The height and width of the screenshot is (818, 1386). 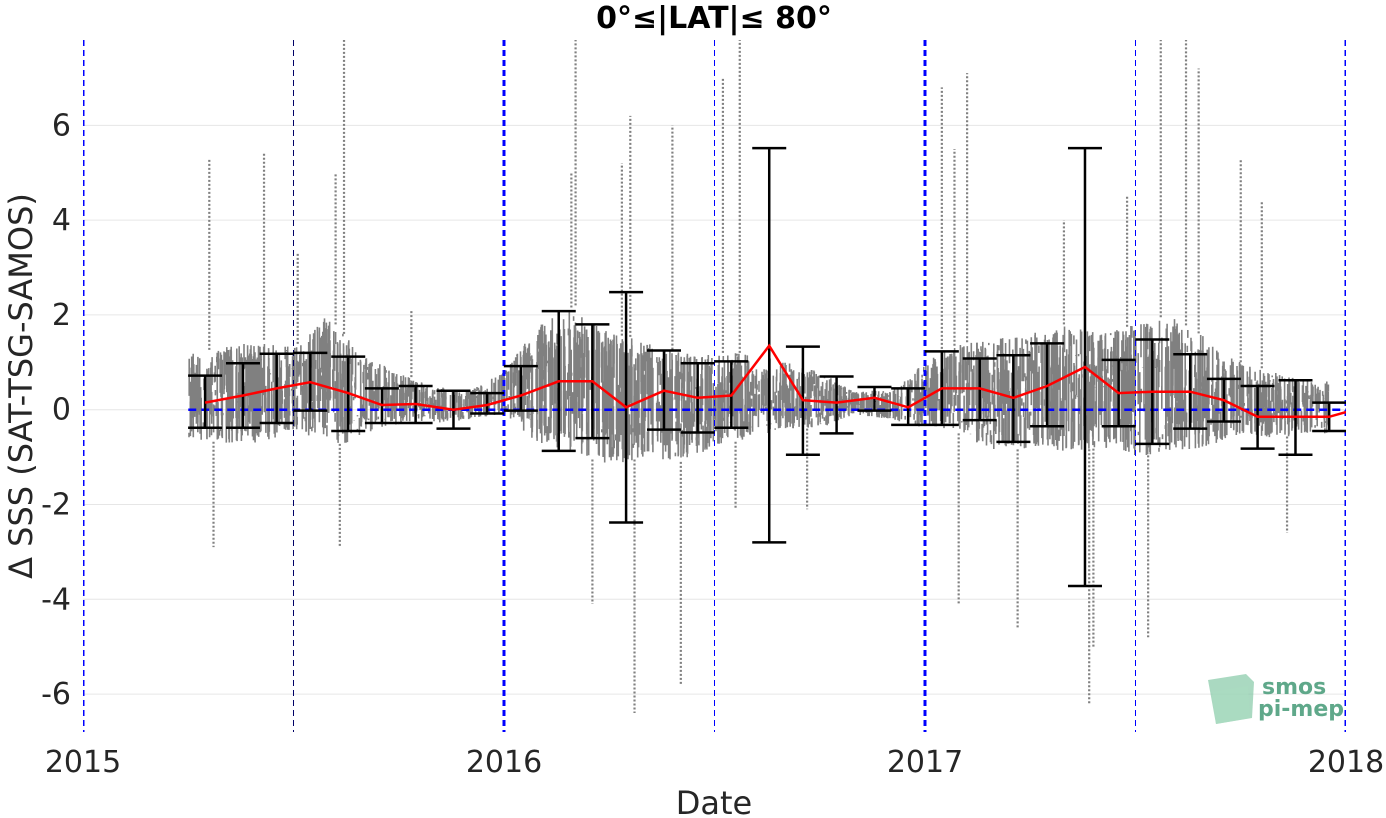 I want to click on y-tick-label: 4, so click(x=61, y=220).